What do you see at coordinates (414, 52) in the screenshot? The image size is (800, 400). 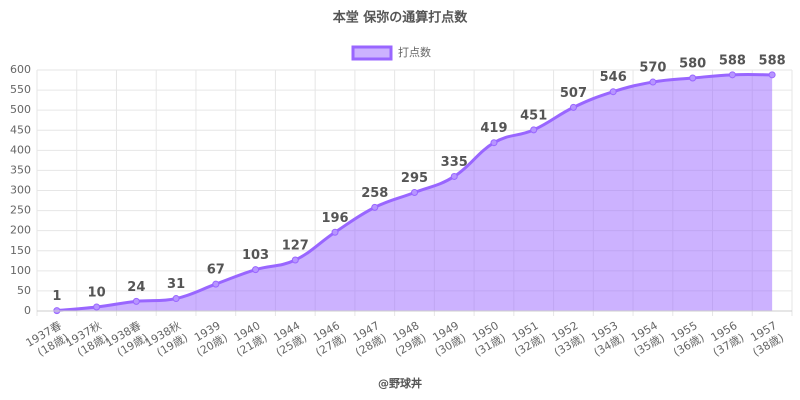 I see `legend-label: 打点数` at bounding box center [414, 52].